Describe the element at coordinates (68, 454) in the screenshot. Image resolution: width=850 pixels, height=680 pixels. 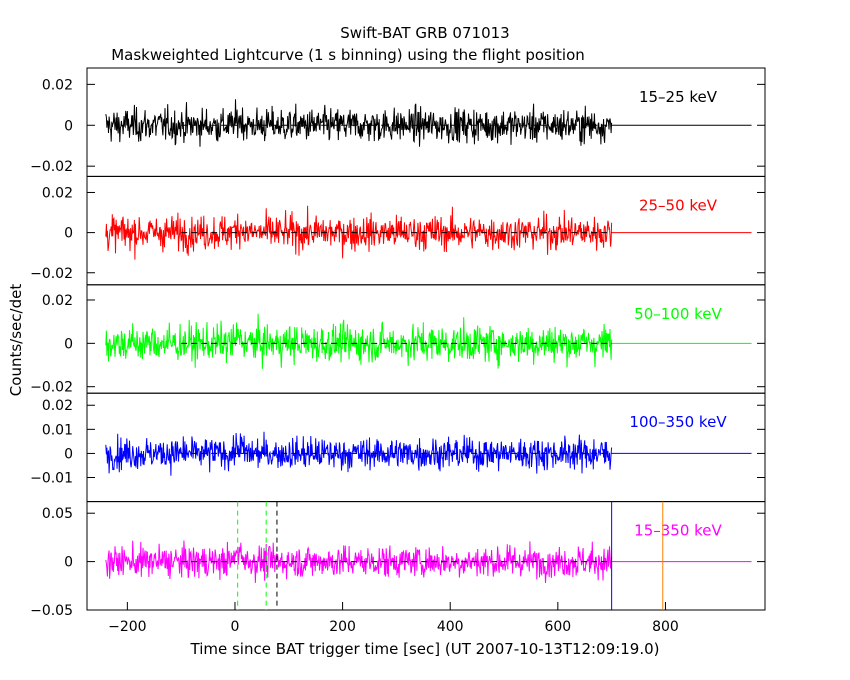
I see `y-tick-label-3-1: 0` at that location.